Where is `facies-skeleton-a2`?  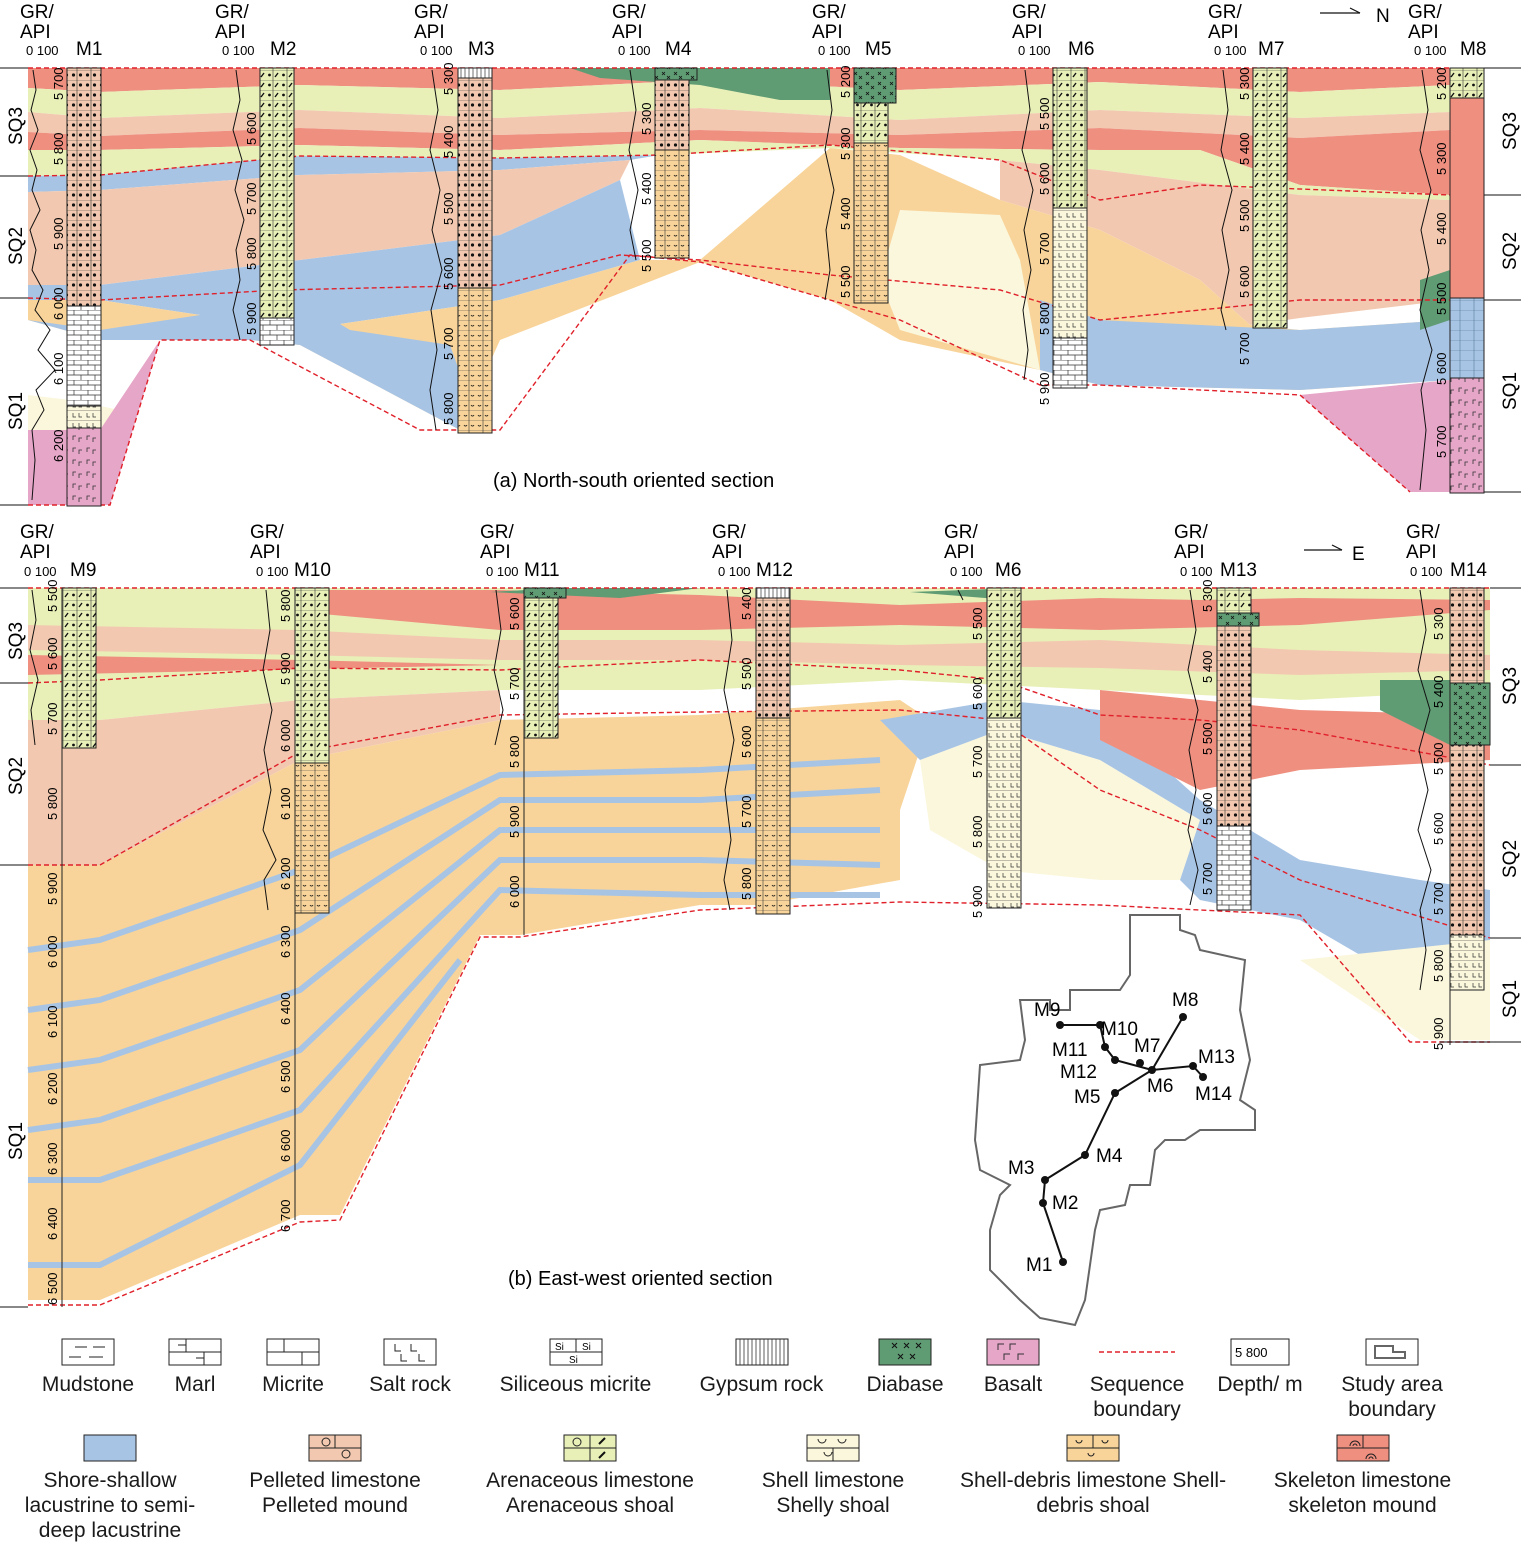 facies-skeleton-a2 is located at coordinates (739, 161).